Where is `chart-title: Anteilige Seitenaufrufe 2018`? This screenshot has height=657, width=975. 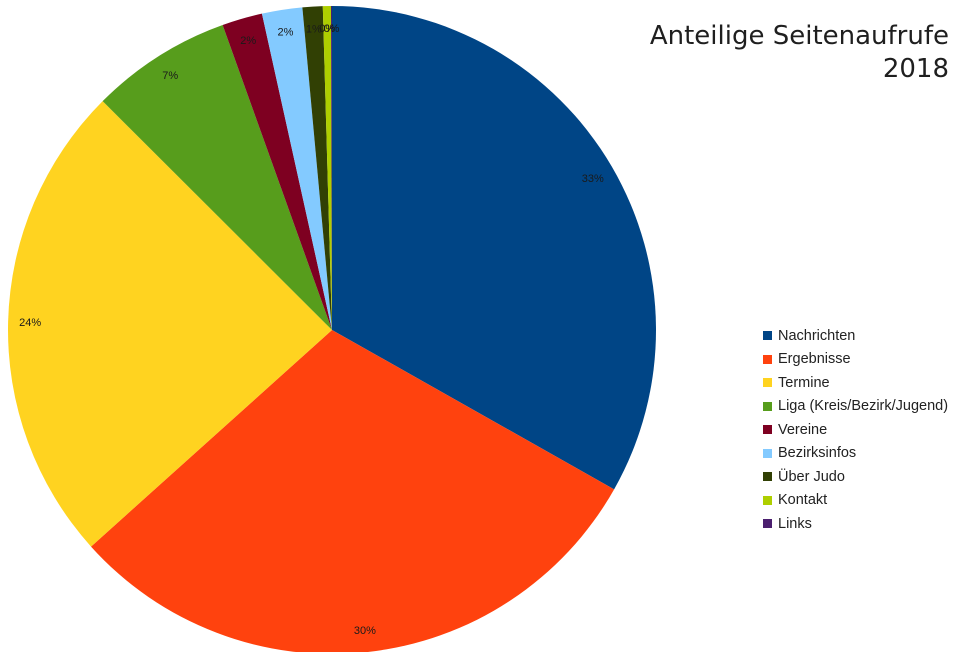
chart-title: Anteilige Seitenaufrufe 2018 is located at coordinates (799, 53).